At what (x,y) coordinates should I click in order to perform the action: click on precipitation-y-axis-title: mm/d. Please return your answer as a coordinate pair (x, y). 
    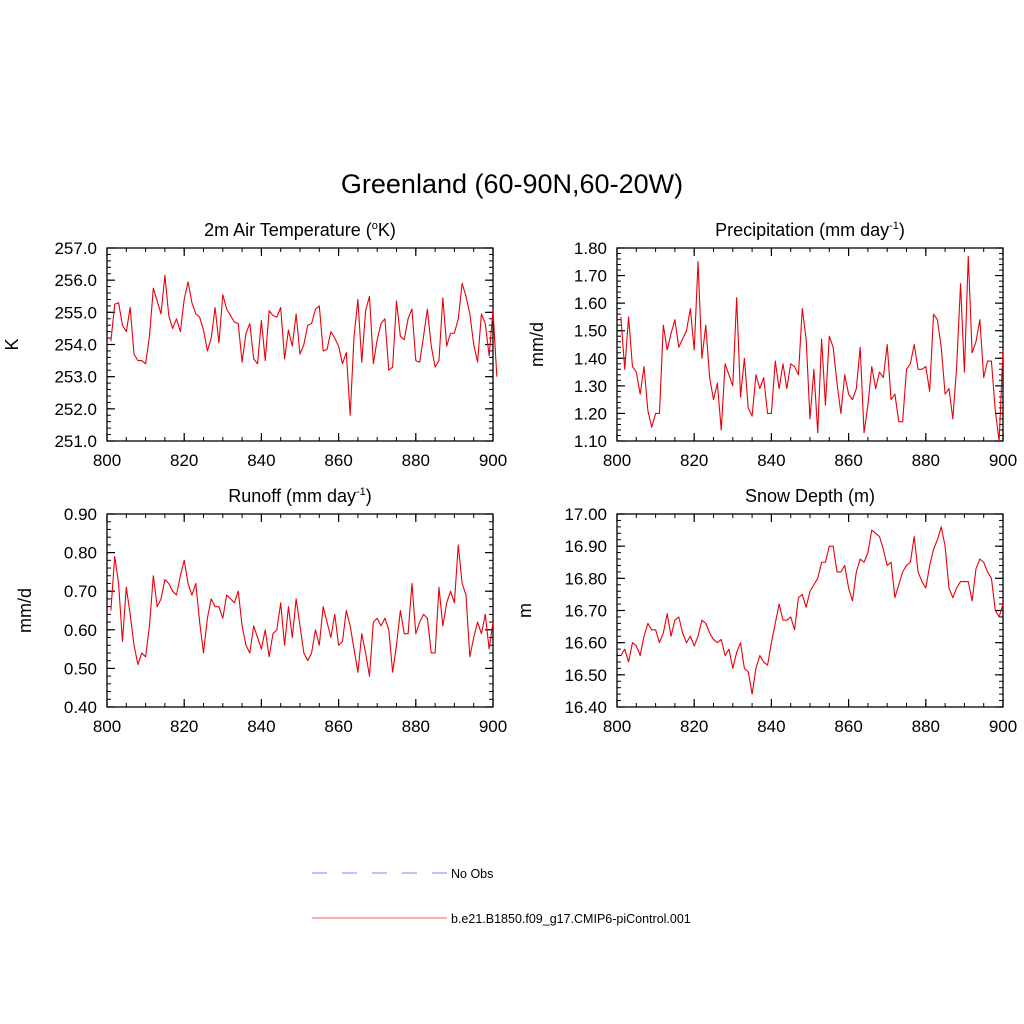
    Looking at the image, I should click on (537, 344).